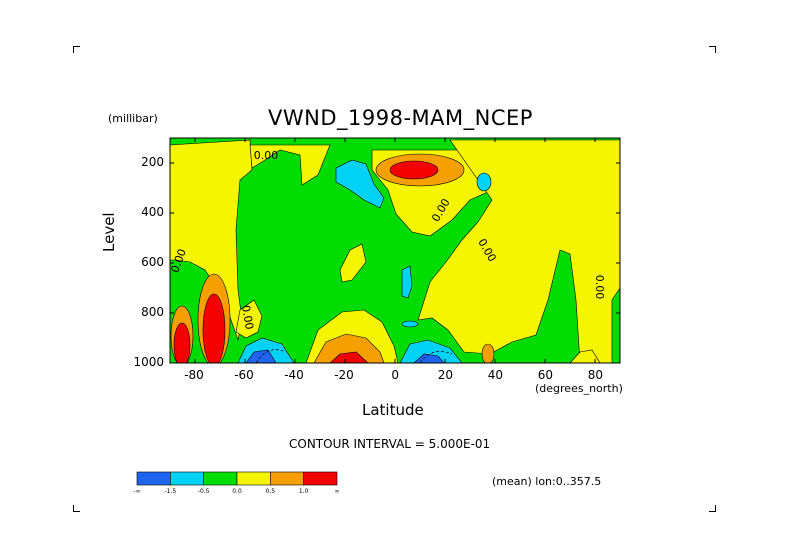  Describe the element at coordinates (170, 491) in the screenshot. I see `colorbar-label: -1.5` at that location.